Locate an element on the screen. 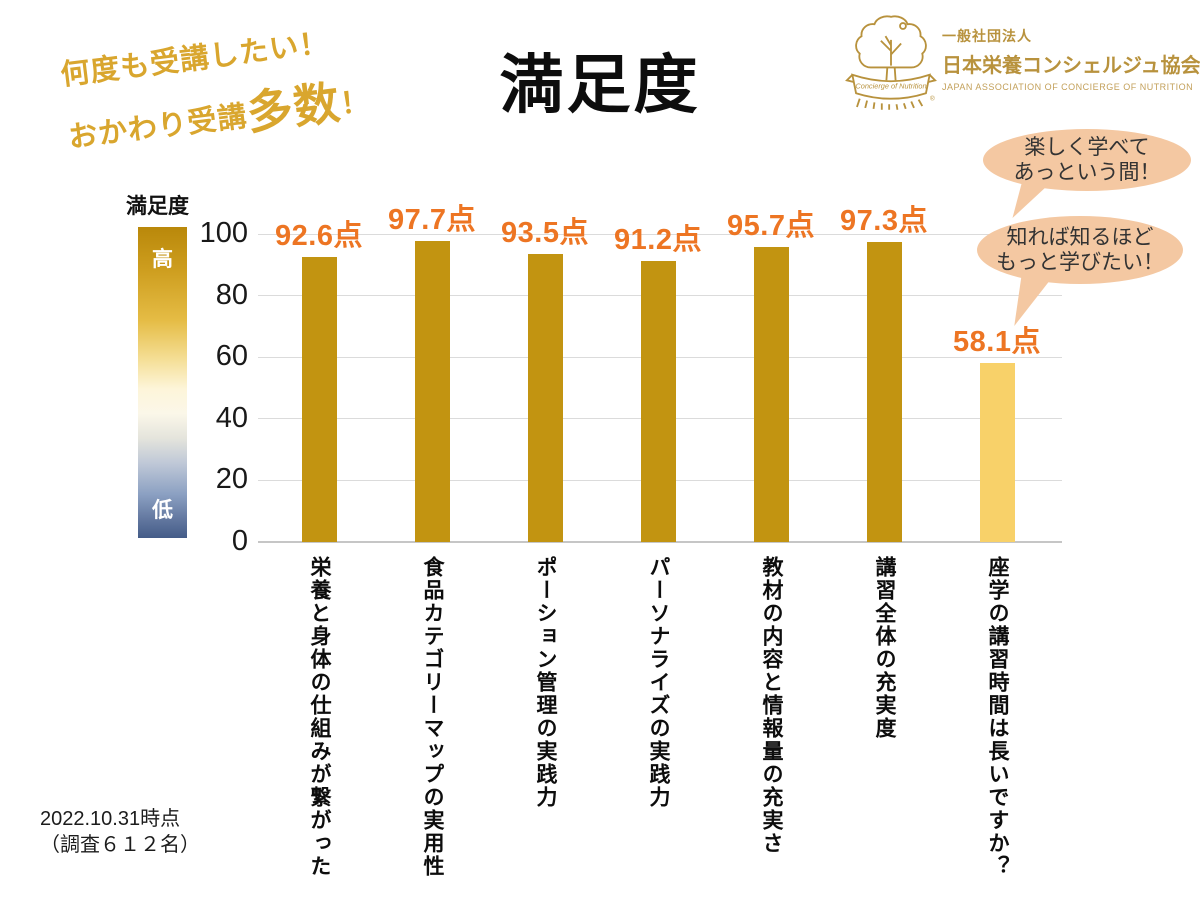 Image resolution: width=1200 pixels, height=900 pixels. category-label: 講習全体の充実度 is located at coordinates (884, 648).